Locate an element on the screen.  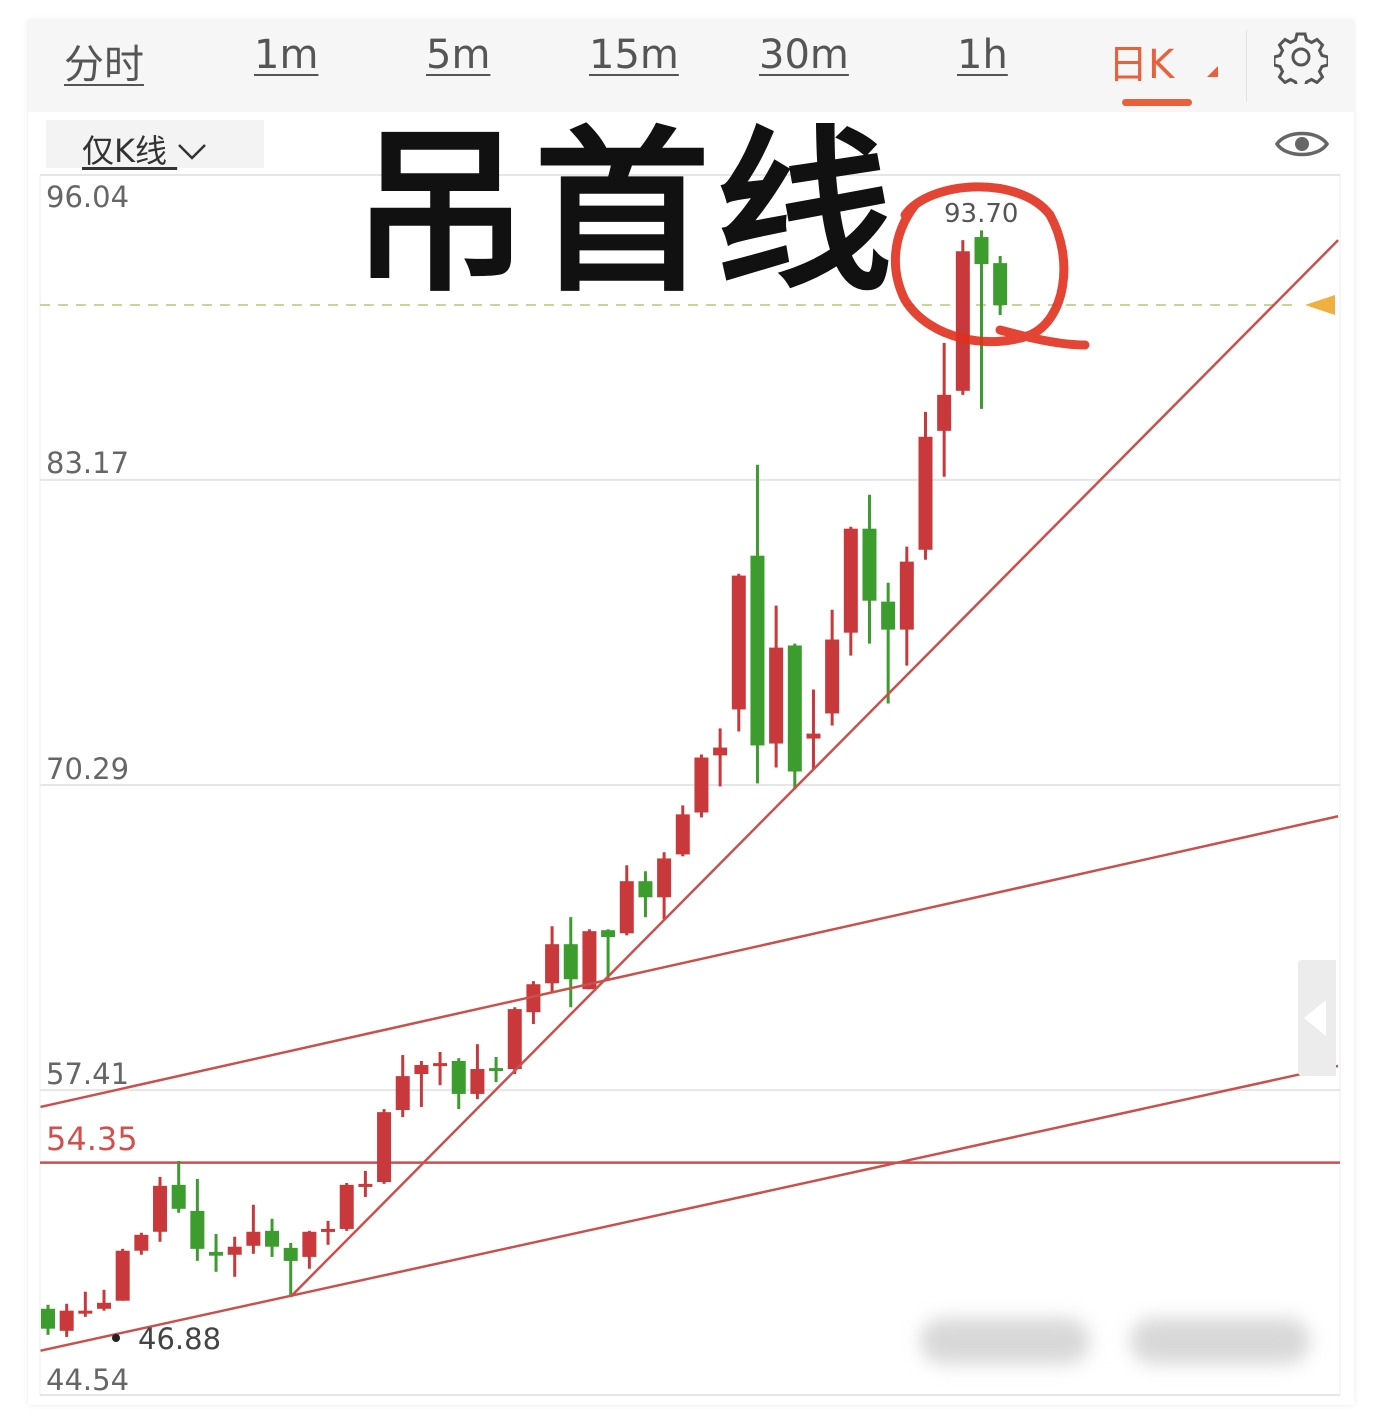
tab-5m: 5m is located at coordinates (458, 55).